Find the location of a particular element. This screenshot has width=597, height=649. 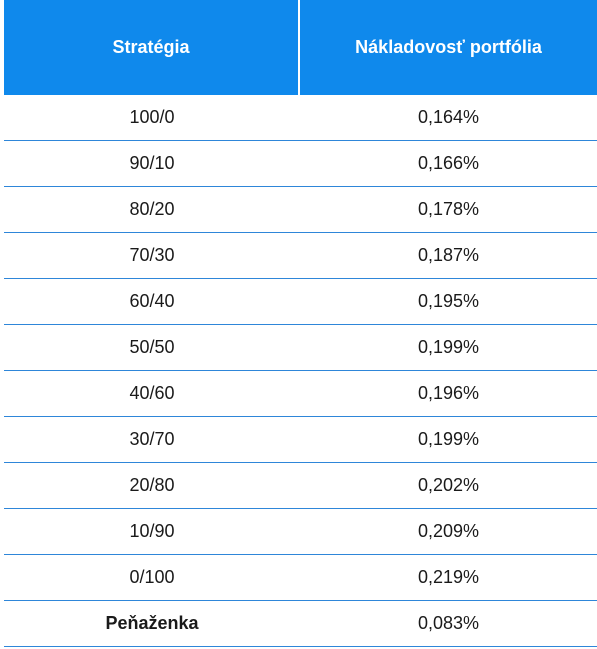

table-row: 60/40 0,195% is located at coordinates (300, 302).